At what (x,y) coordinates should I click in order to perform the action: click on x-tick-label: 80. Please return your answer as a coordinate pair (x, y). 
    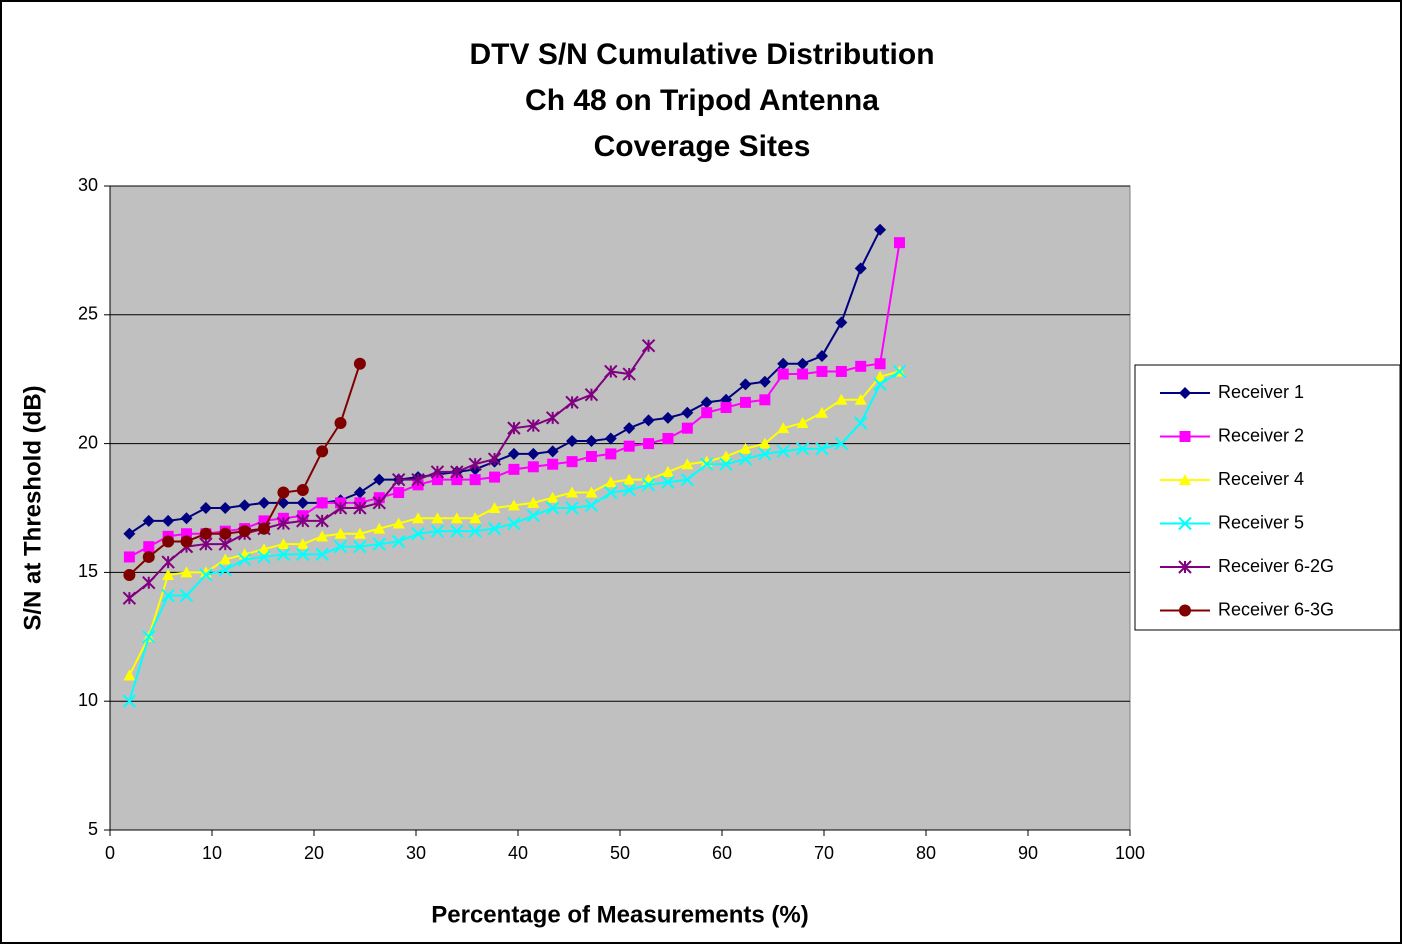
    Looking at the image, I should click on (926, 853).